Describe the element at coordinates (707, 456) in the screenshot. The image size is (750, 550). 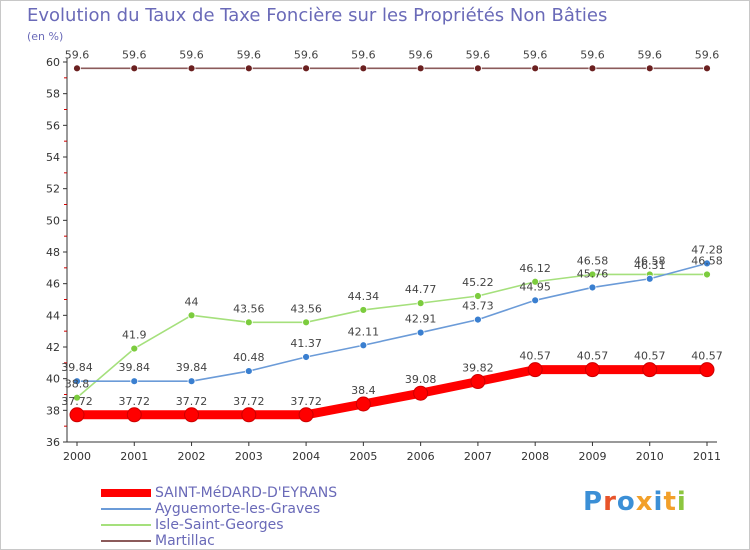
I see `x-tick-label: 2011` at that location.